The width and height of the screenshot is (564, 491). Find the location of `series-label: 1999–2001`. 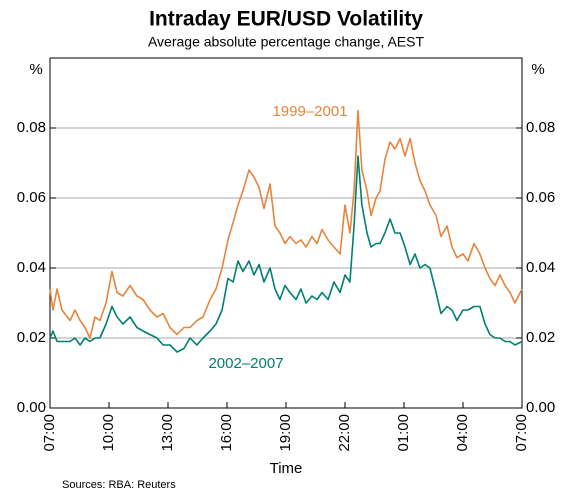

series-label: 1999–2001 is located at coordinates (309, 111).